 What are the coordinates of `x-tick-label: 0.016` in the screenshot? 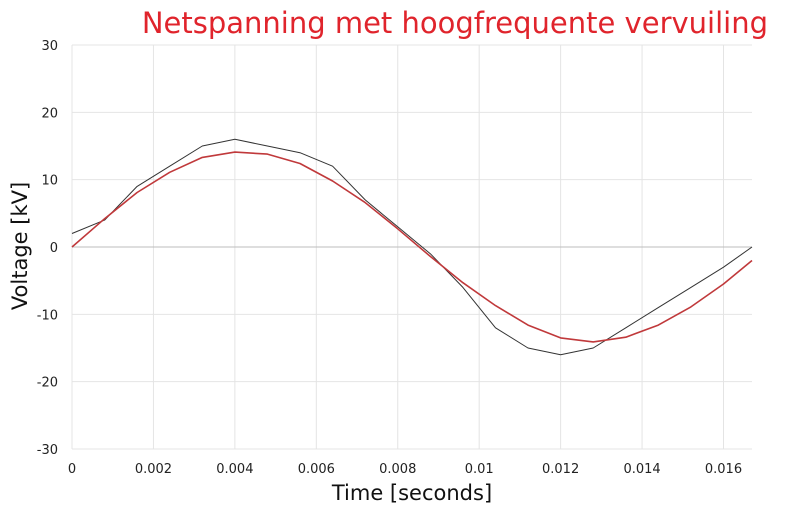 It's located at (723, 469).